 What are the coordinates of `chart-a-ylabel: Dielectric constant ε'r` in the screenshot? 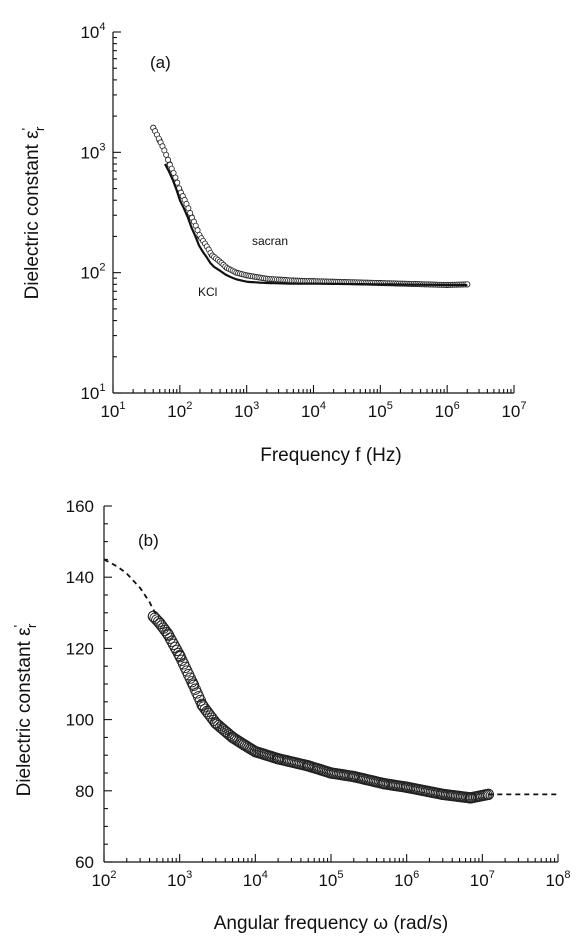 It's located at (33, 212).